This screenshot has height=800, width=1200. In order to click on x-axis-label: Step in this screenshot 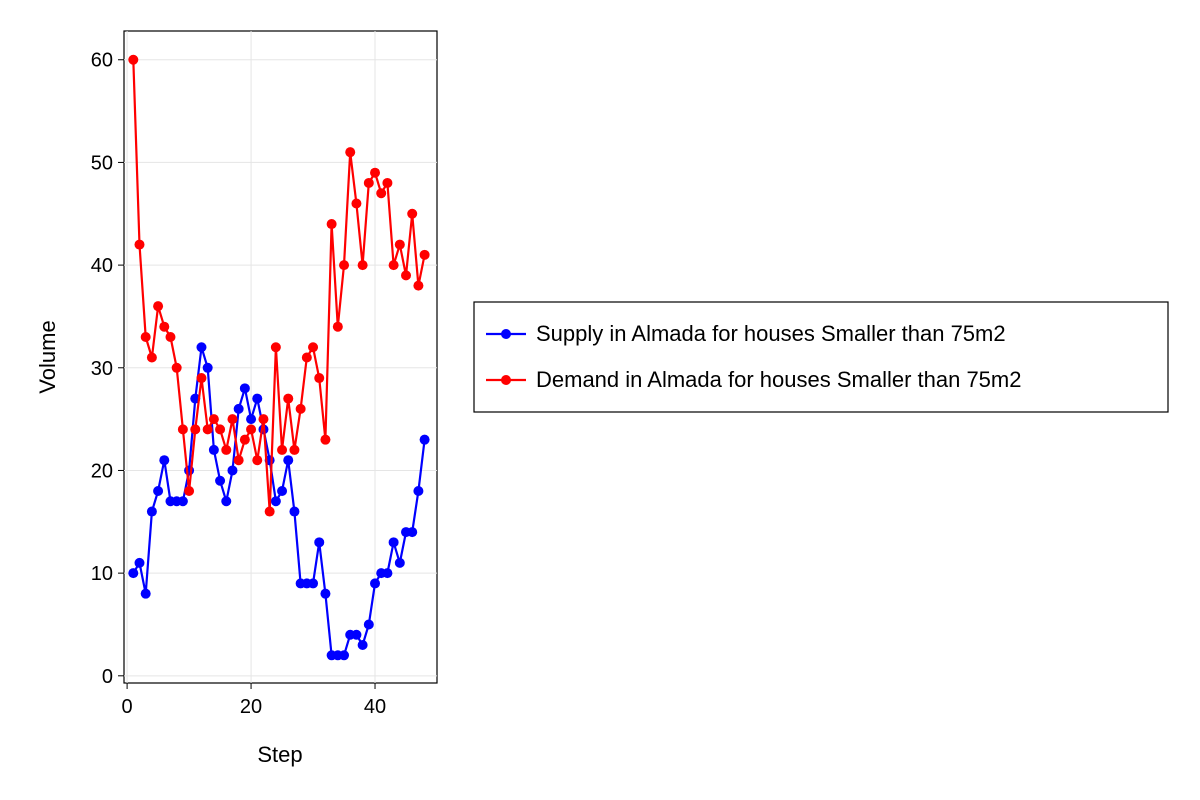, I will do `click(279, 754)`.